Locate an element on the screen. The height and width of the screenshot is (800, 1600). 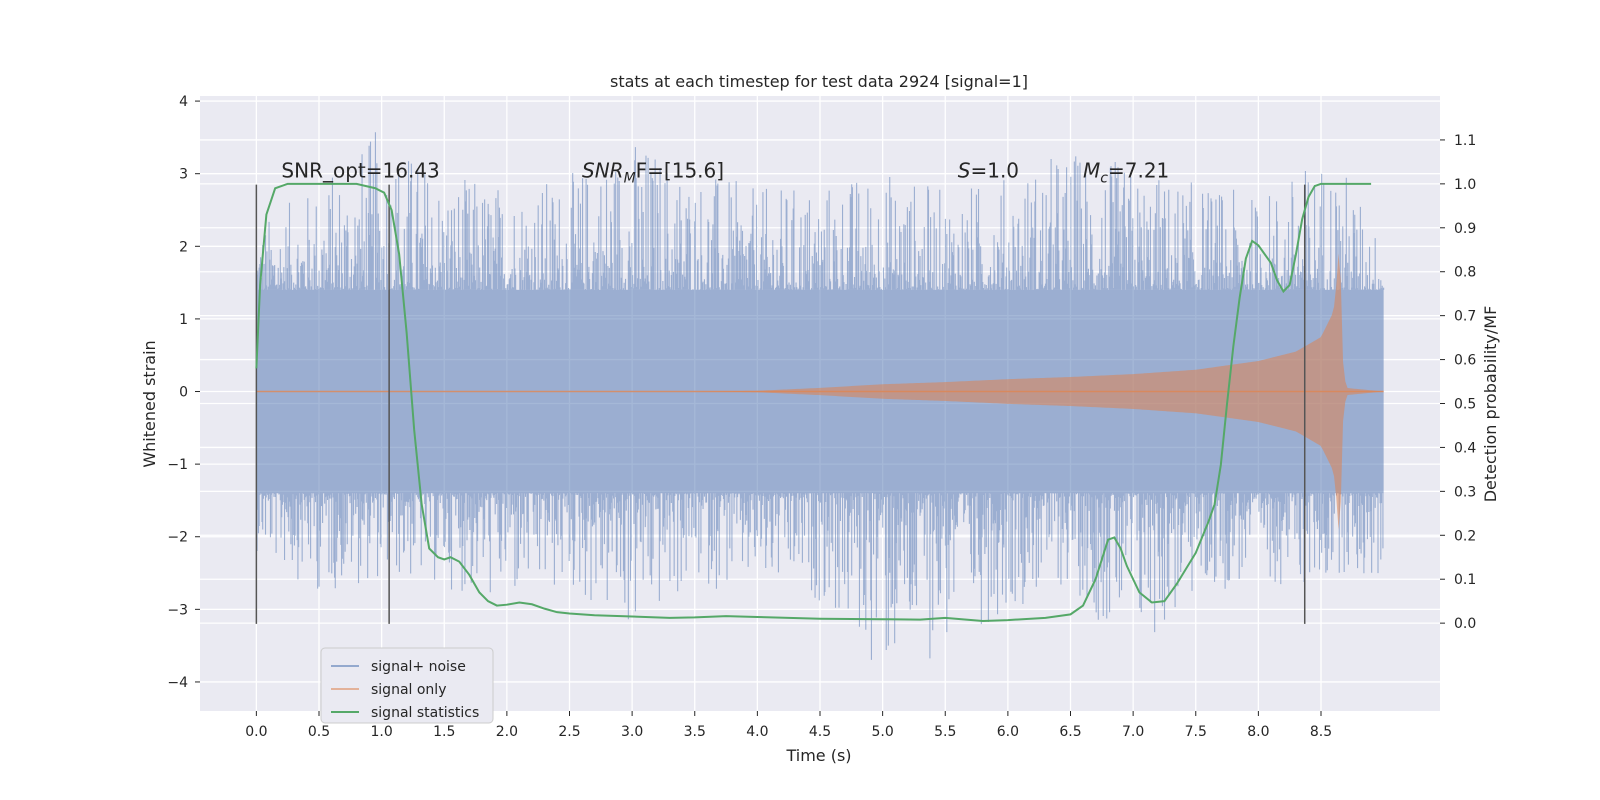
y-tick-label-right: 1.0 is located at coordinates (1465, 185).